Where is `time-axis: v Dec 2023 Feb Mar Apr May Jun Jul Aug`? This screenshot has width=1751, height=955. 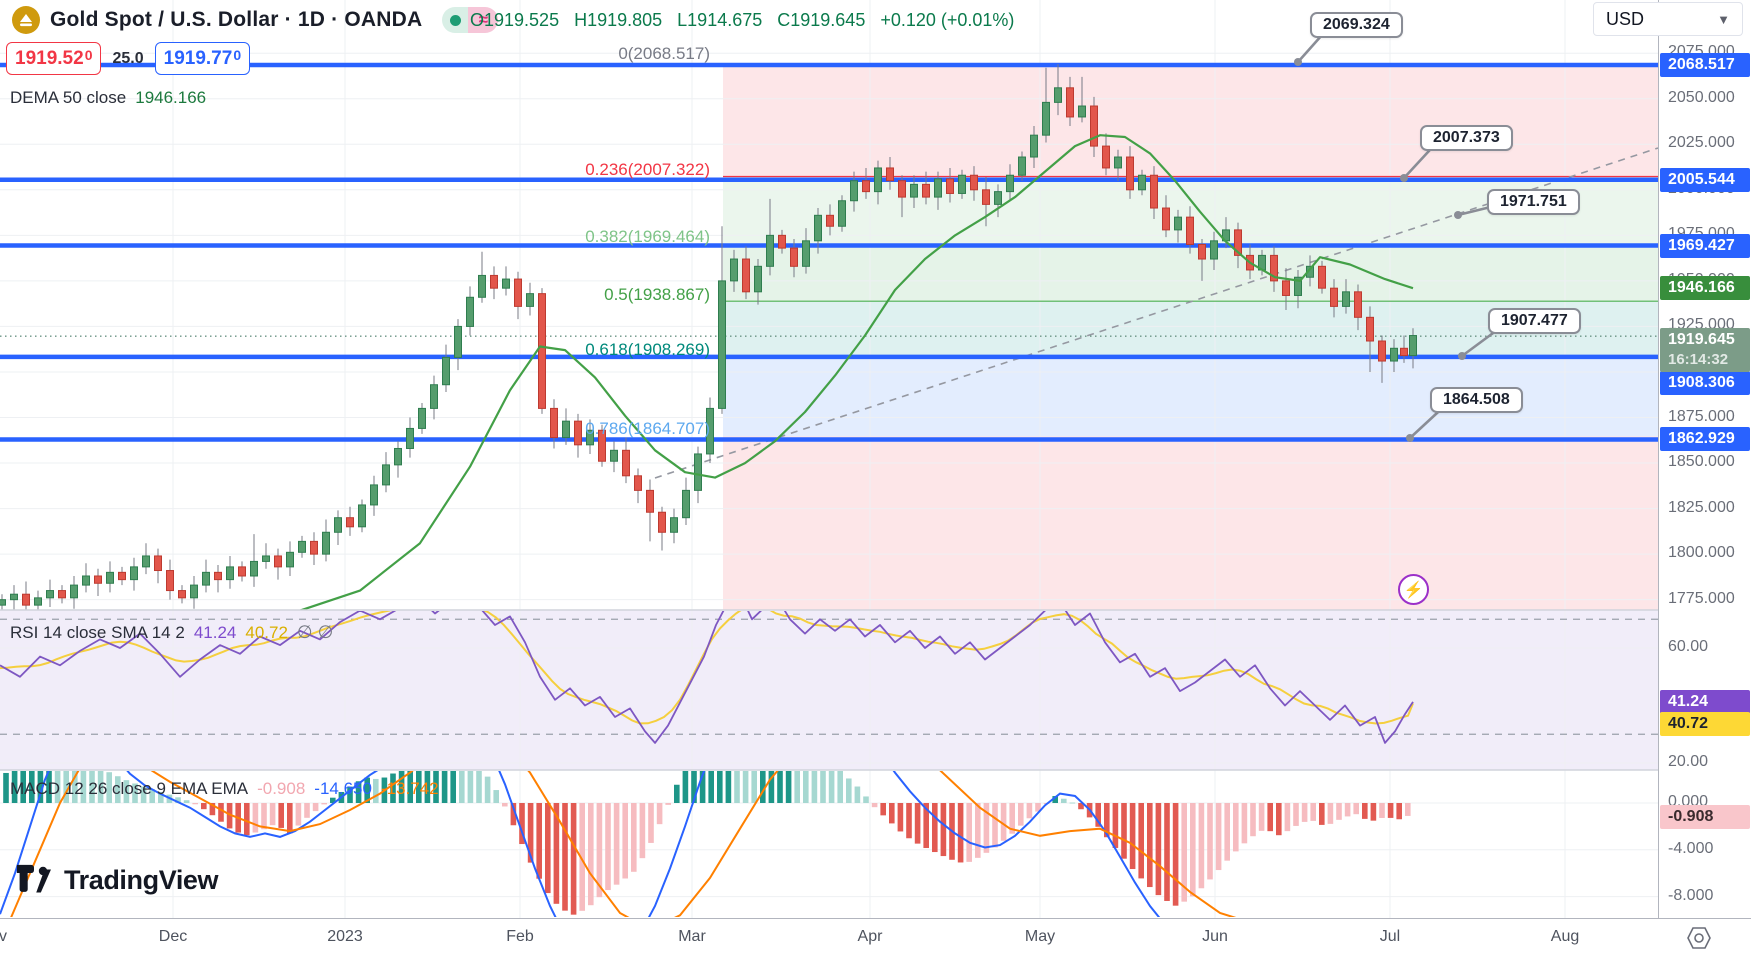
time-axis: v Dec 2023 Feb Mar Apr May Jun Jul Aug is located at coordinates (875, 936).